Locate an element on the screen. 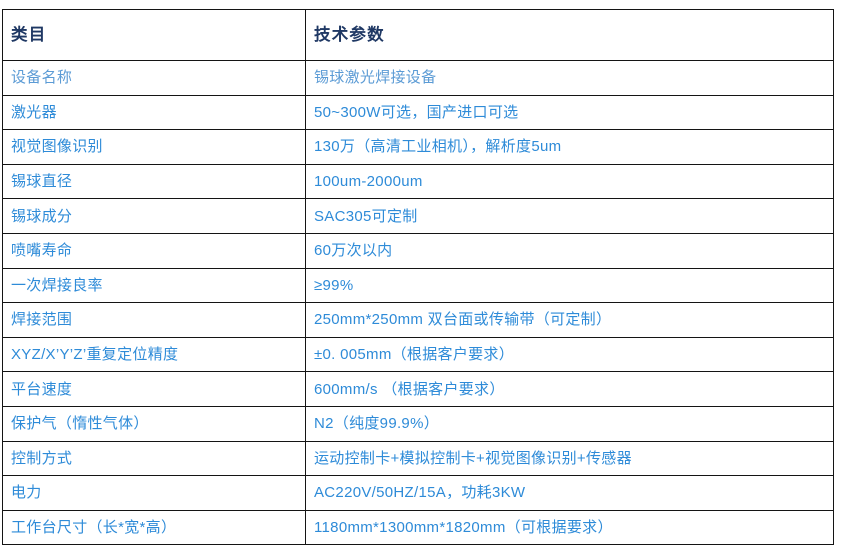 This screenshot has width=841, height=550. table-cell-item: XYZ/X’Y’Z’重复定位精度 is located at coordinates (154, 354).